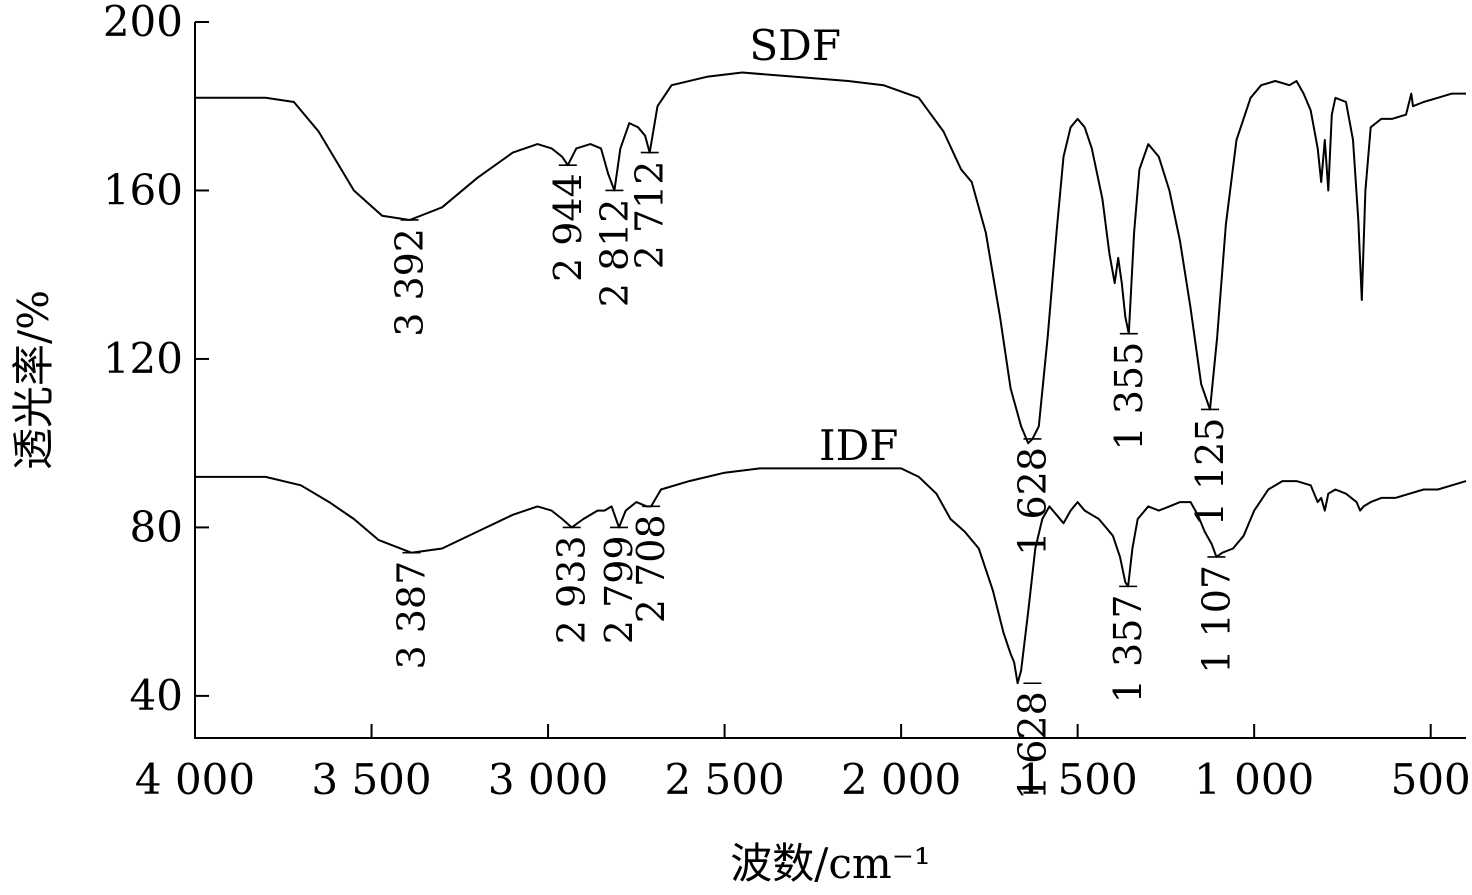  I want to click on peak-label: 2 812, so click(614, 253).